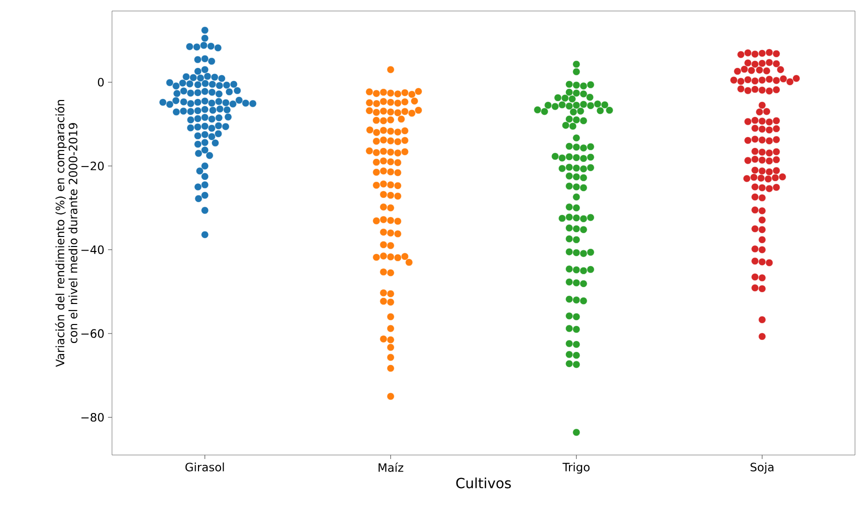 Image resolution: width=863 pixels, height=511 pixels. I want to click on y-tick-label: −60, so click(92, 333).